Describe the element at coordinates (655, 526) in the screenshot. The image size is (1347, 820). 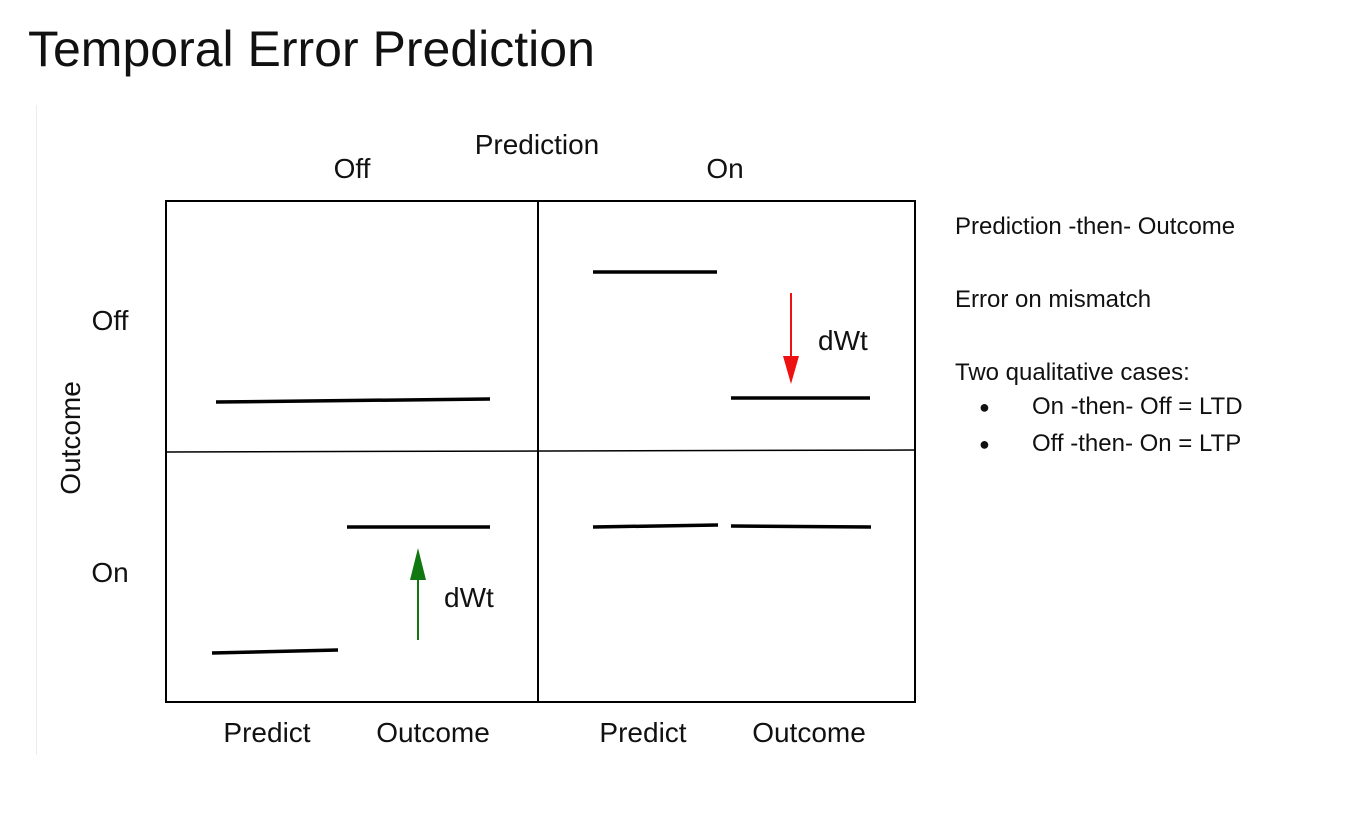
I see `trace-on-on-predict` at that location.